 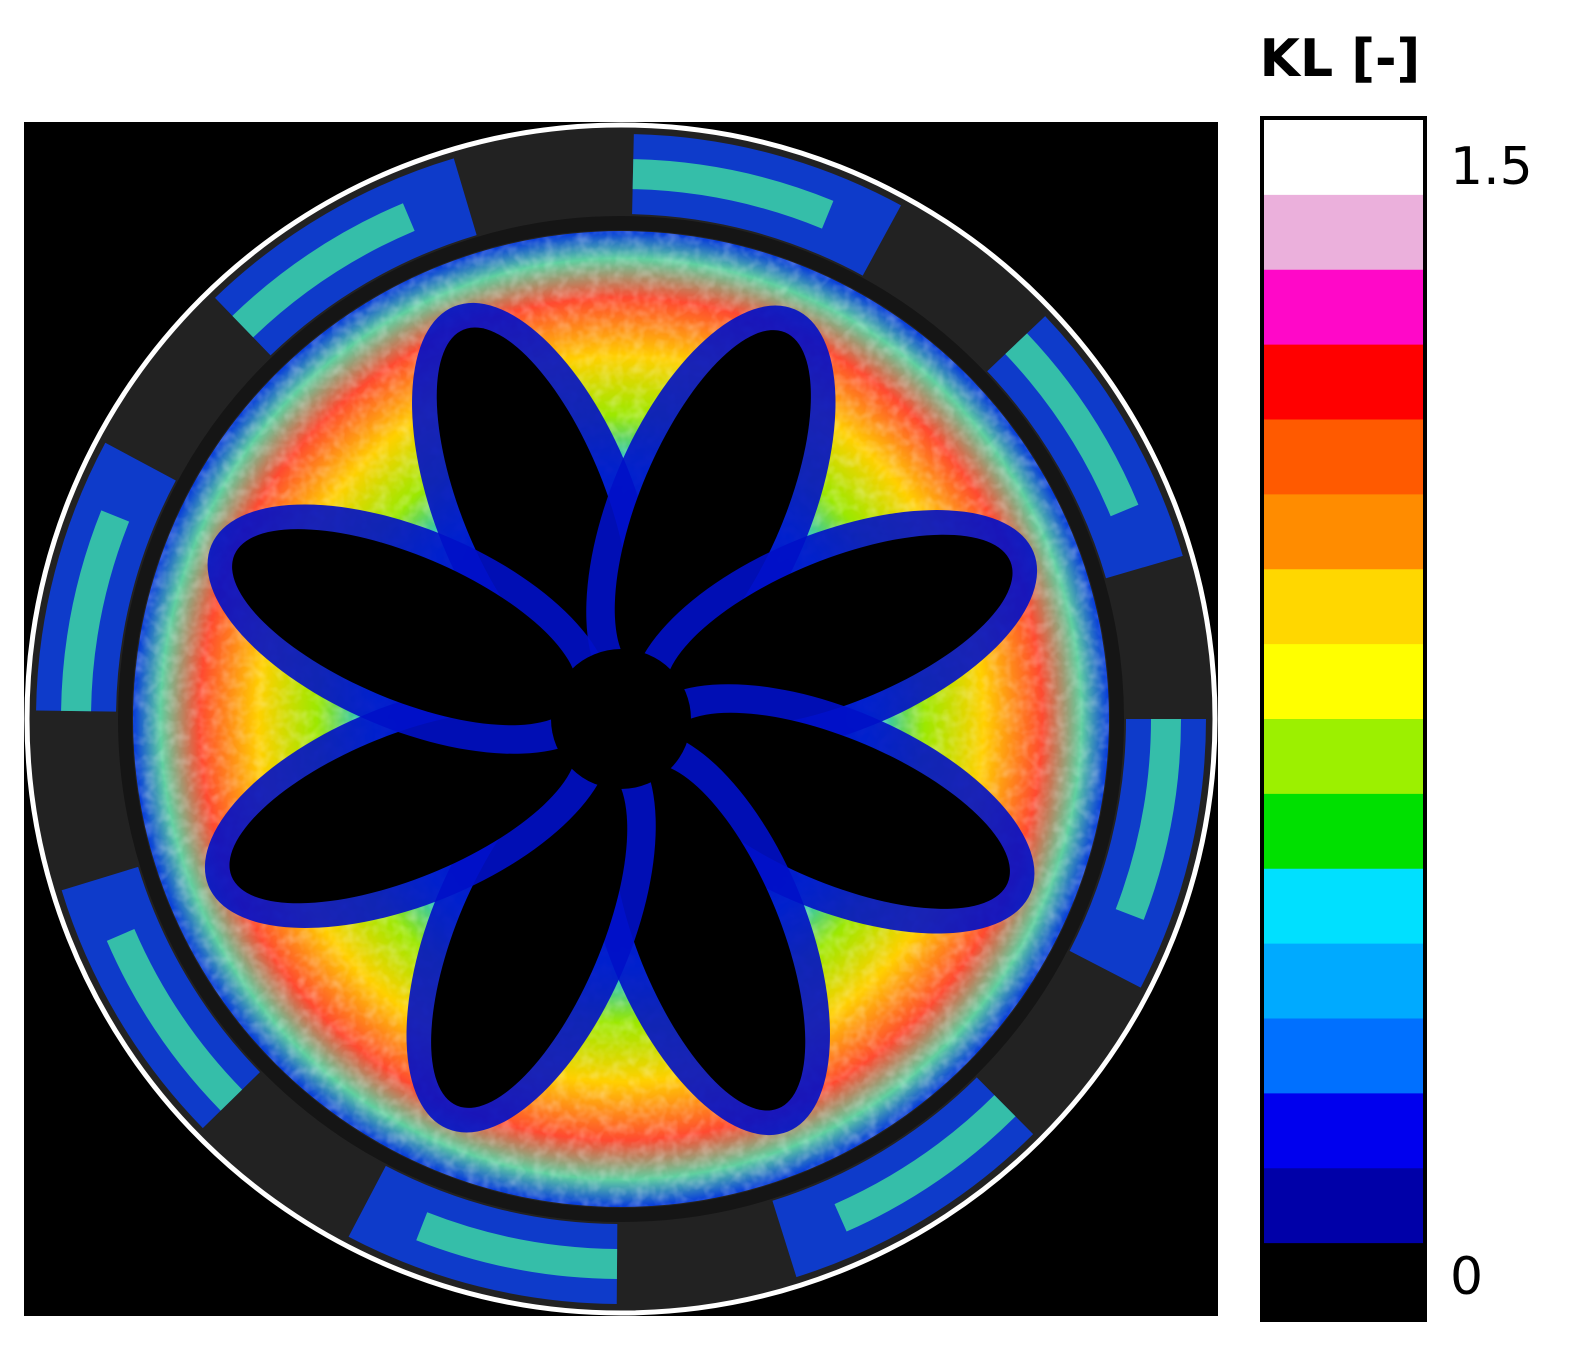 I want to click on colorbar-max-label: 1.5, so click(x=1491, y=167).